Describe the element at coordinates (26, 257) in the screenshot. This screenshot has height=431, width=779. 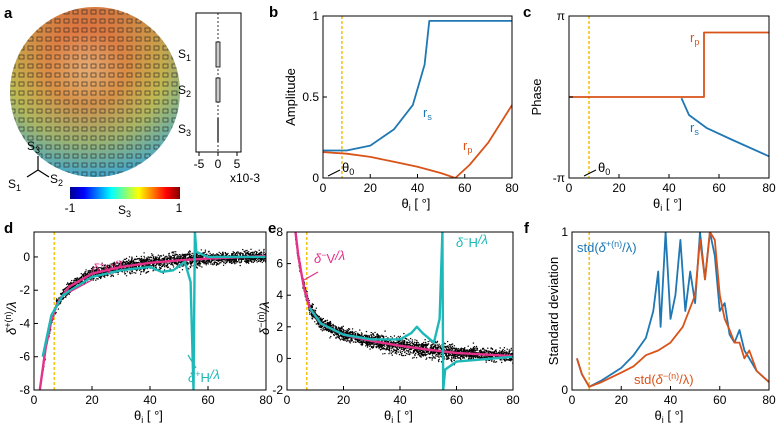
I see `ytick-label: 0` at that location.